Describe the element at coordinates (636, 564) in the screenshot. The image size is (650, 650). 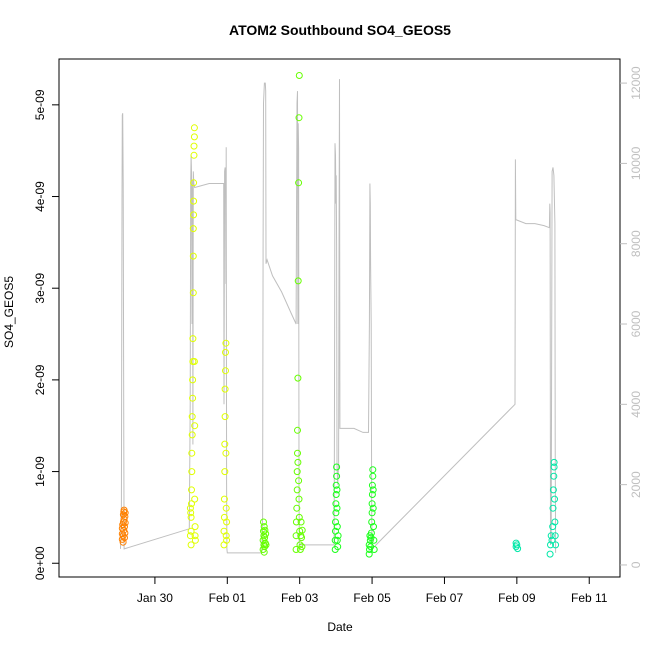
I see `y2-tick-label: 0` at that location.